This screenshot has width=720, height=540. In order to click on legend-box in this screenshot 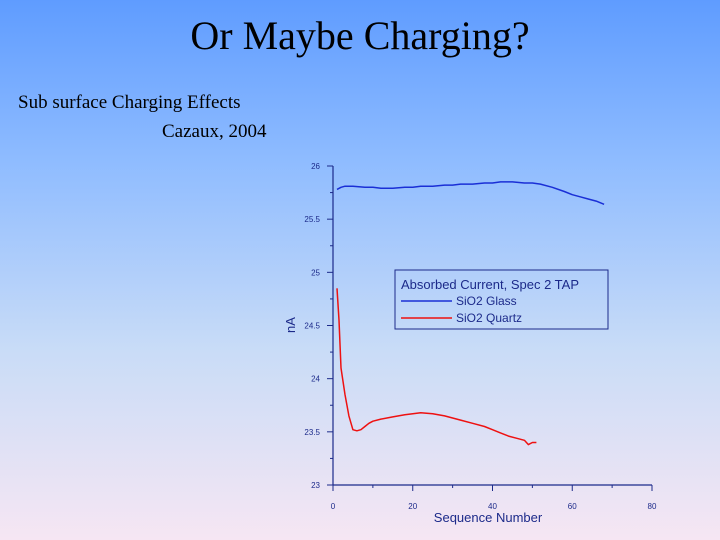, I will do `click(501, 299)`.